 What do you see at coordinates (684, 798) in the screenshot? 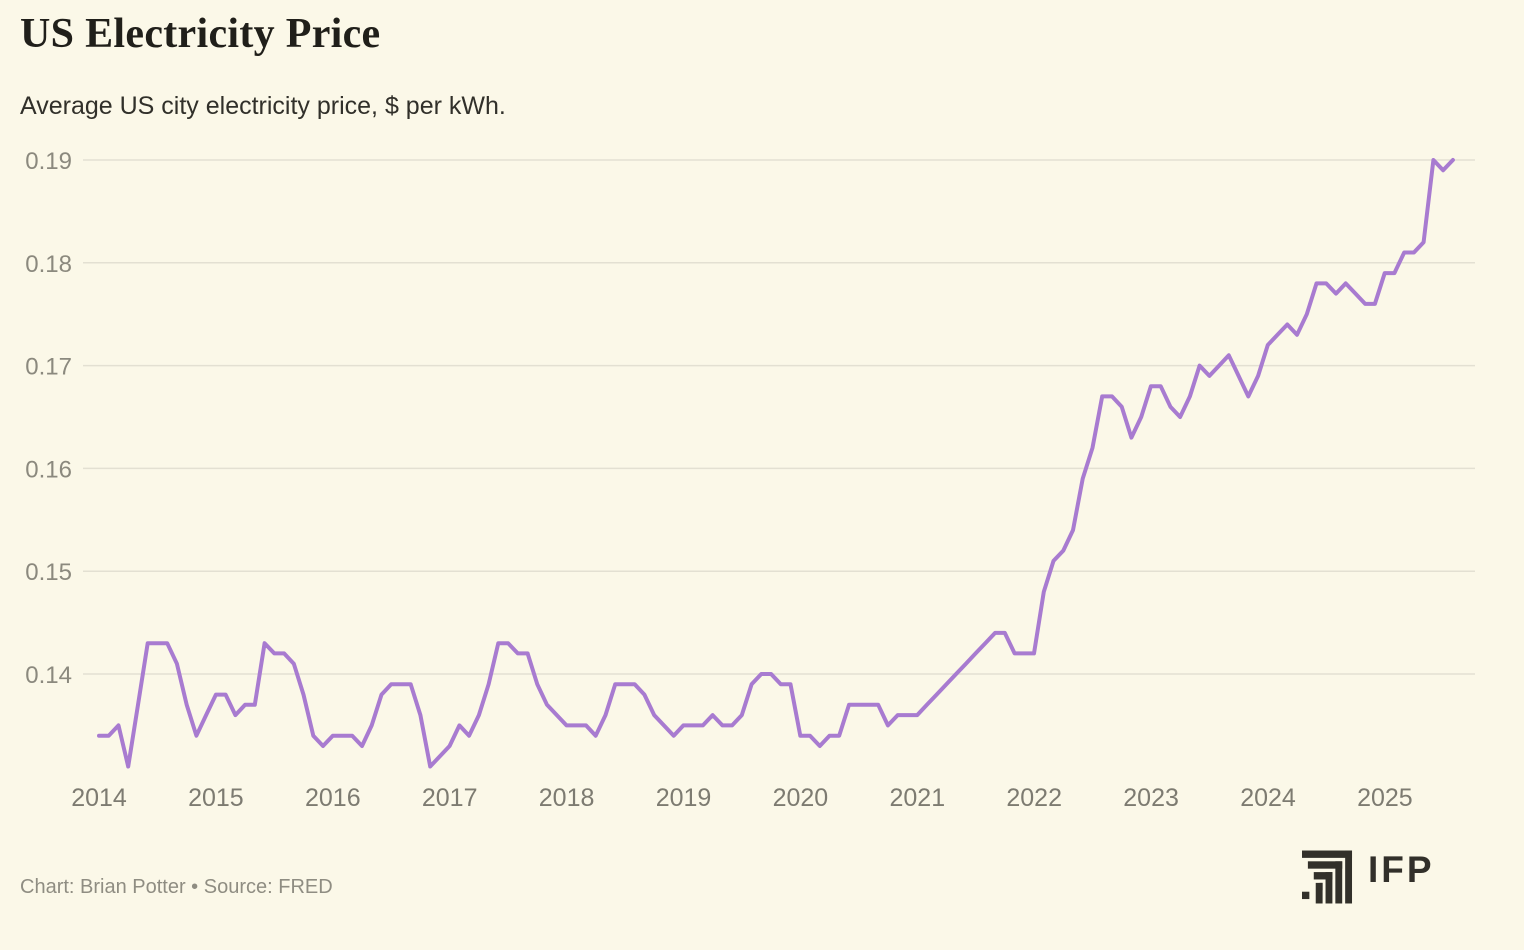
I see `x-tick-label: 2019` at bounding box center [684, 798].